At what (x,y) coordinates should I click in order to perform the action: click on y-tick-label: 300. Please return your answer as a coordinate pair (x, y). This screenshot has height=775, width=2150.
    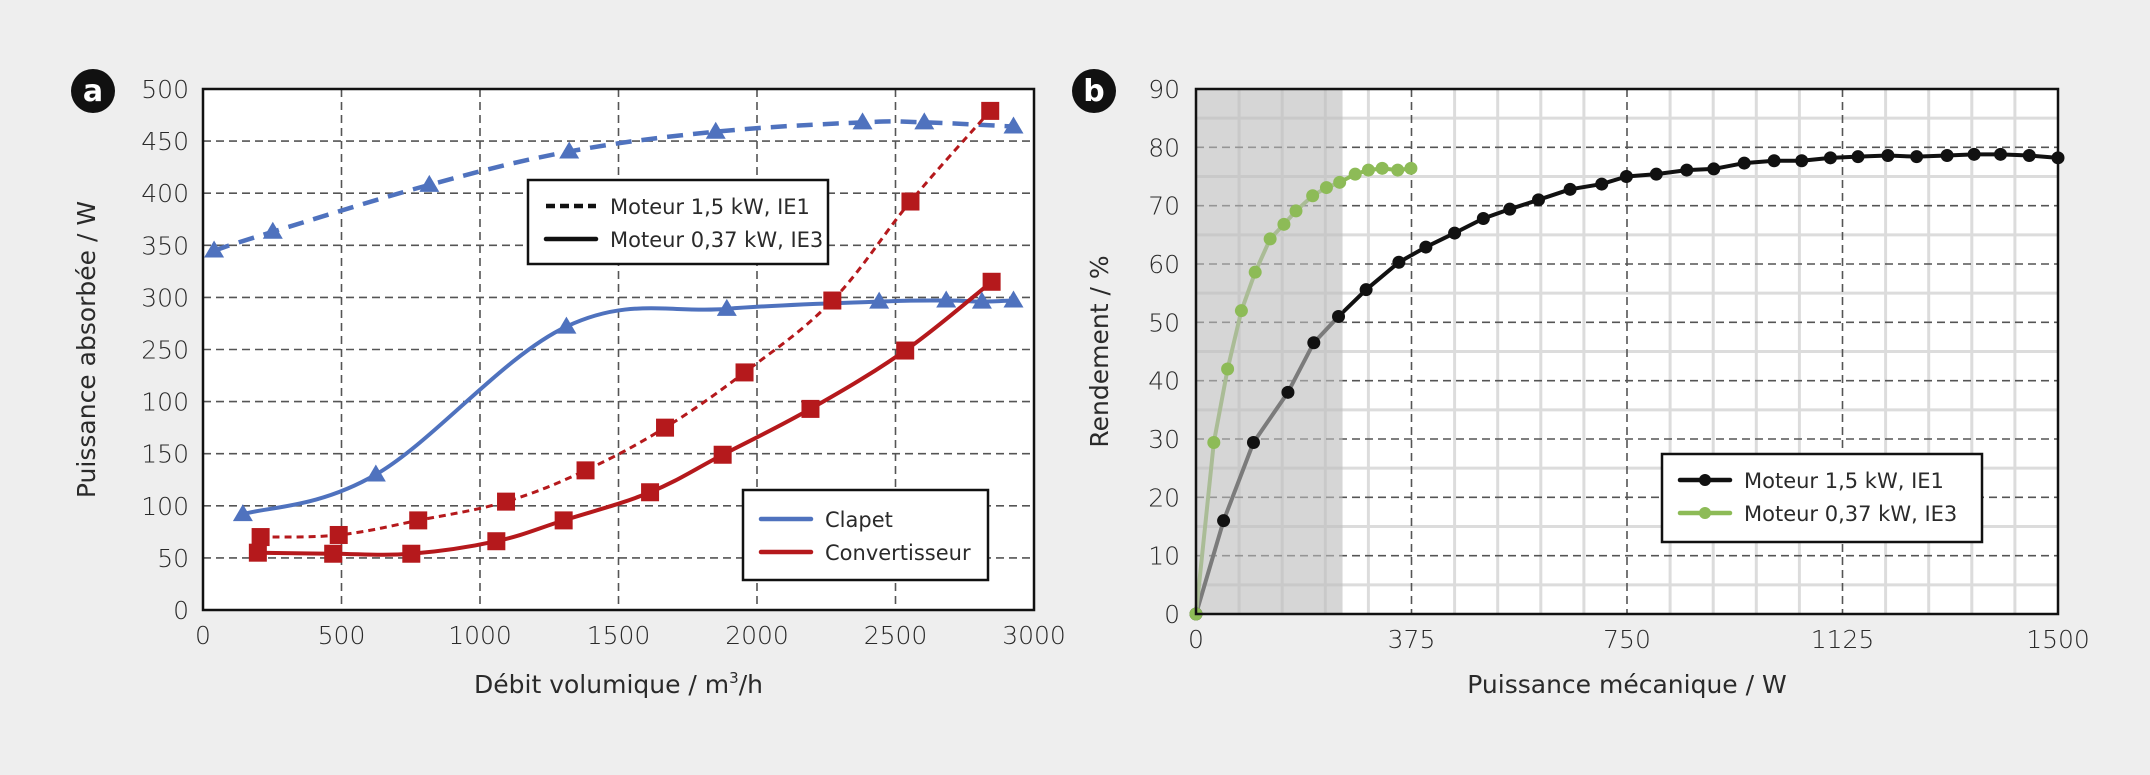
    Looking at the image, I should click on (165, 297).